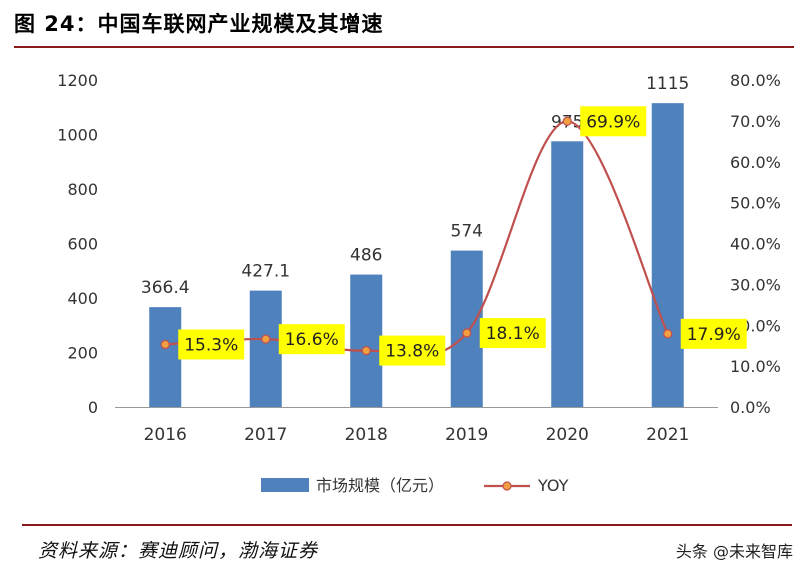 This screenshot has width=807, height=568. What do you see at coordinates (553, 485) in the screenshot?
I see `legend-line-label: YOY` at bounding box center [553, 485].